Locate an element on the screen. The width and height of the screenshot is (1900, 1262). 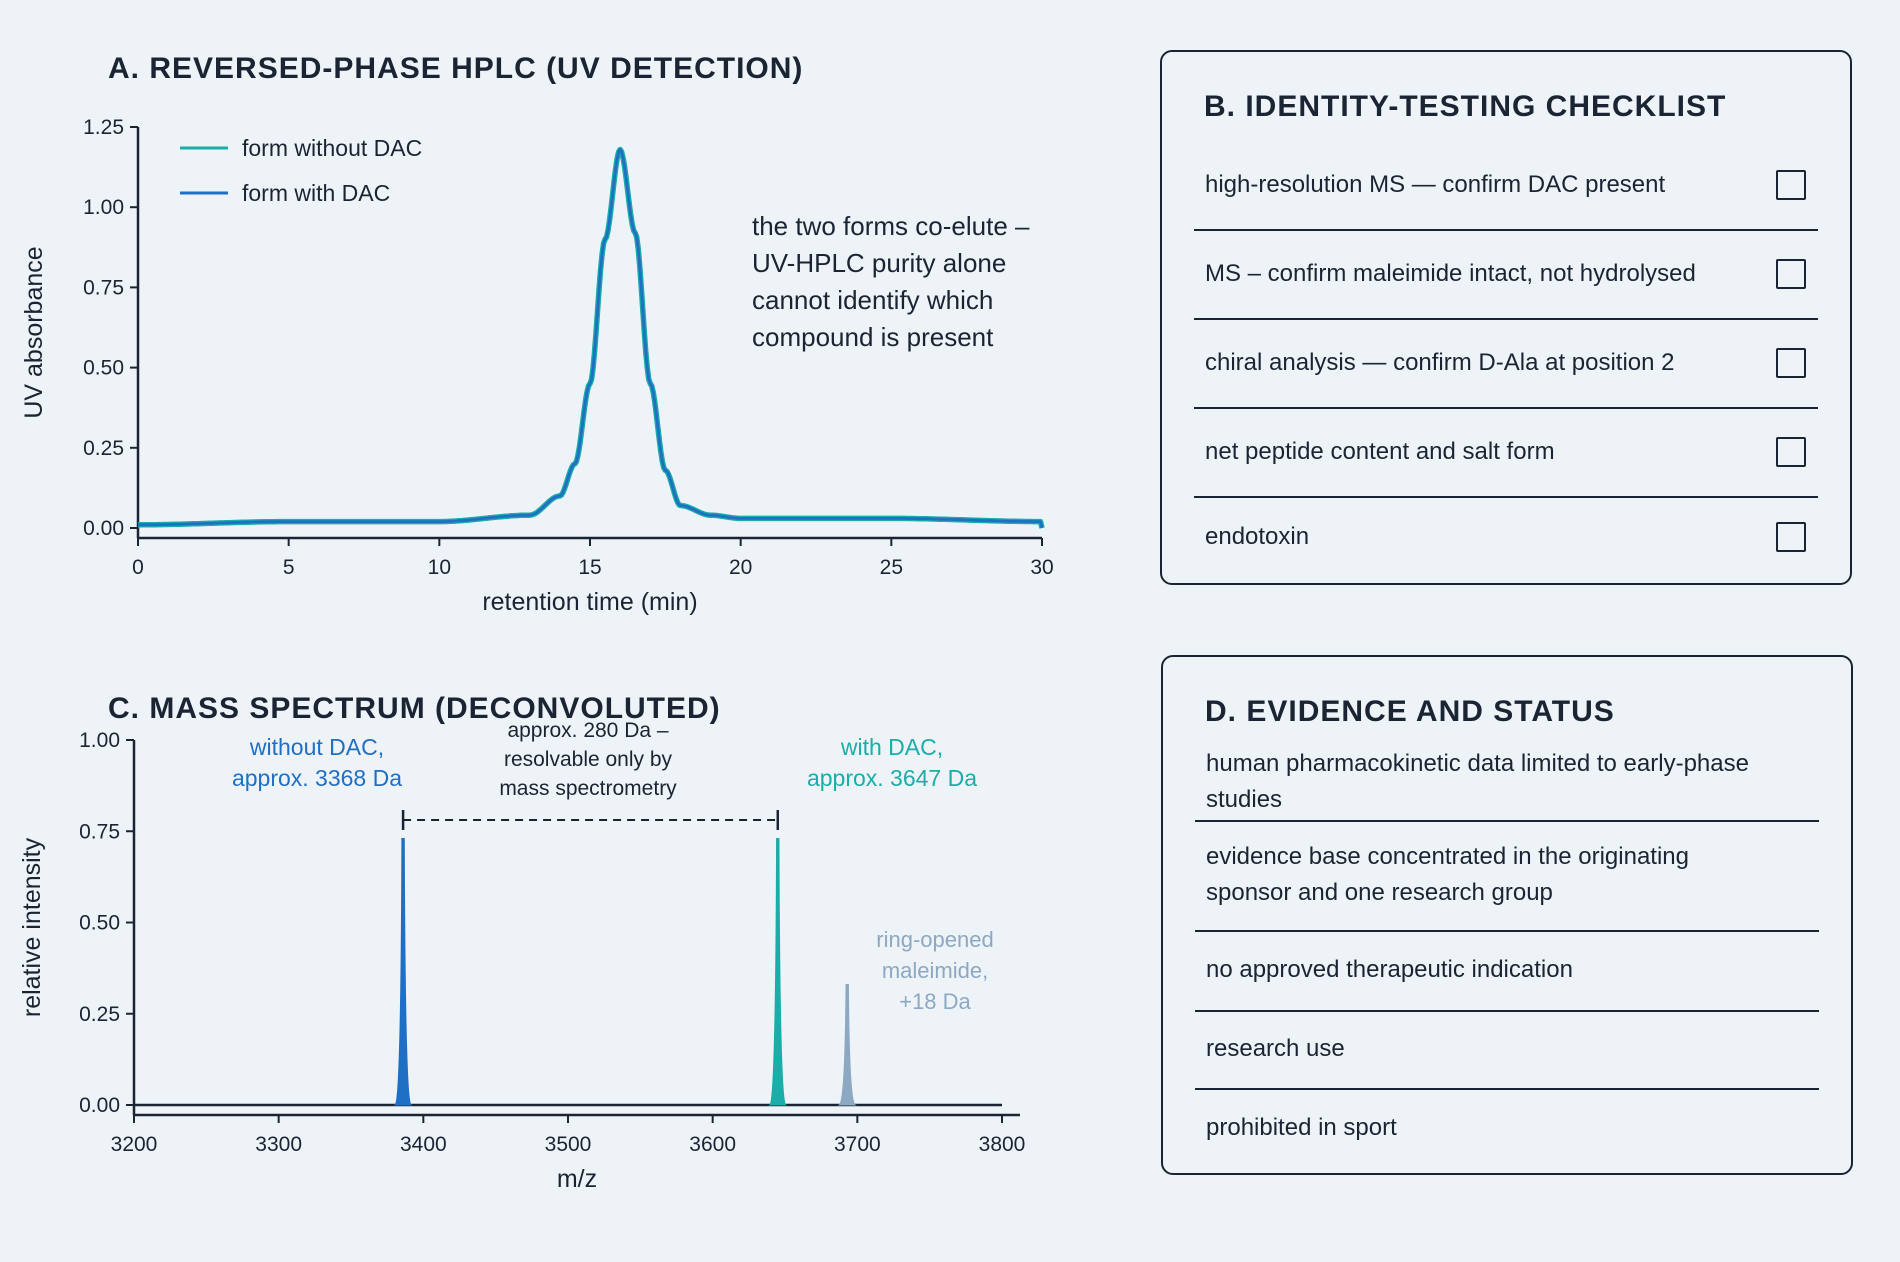
hplc-y-tick-label: 0.75 is located at coordinates (103, 287).